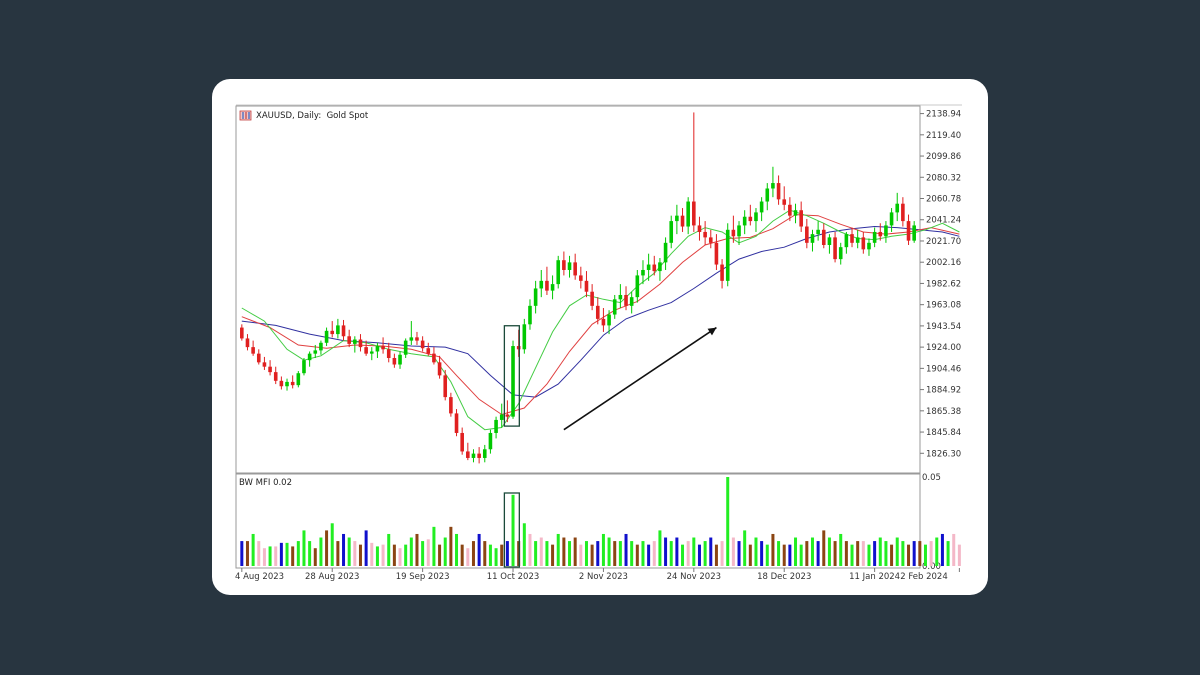 Image resolution: width=1200 pixels, height=675 pixels. What do you see at coordinates (943, 200) in the screenshot?
I see `price-tick-label: 2060.78` at bounding box center [943, 200].